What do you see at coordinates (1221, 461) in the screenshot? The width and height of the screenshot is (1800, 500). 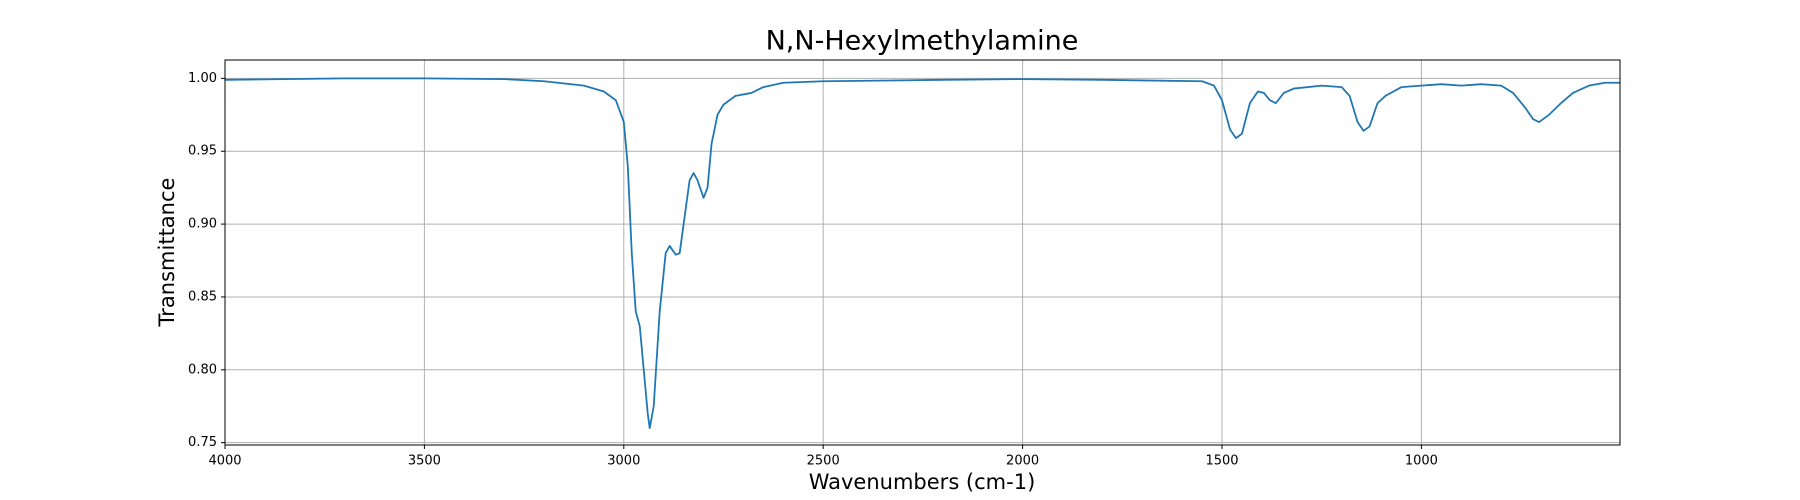 I see `x-tick-label: 1500` at bounding box center [1221, 461].